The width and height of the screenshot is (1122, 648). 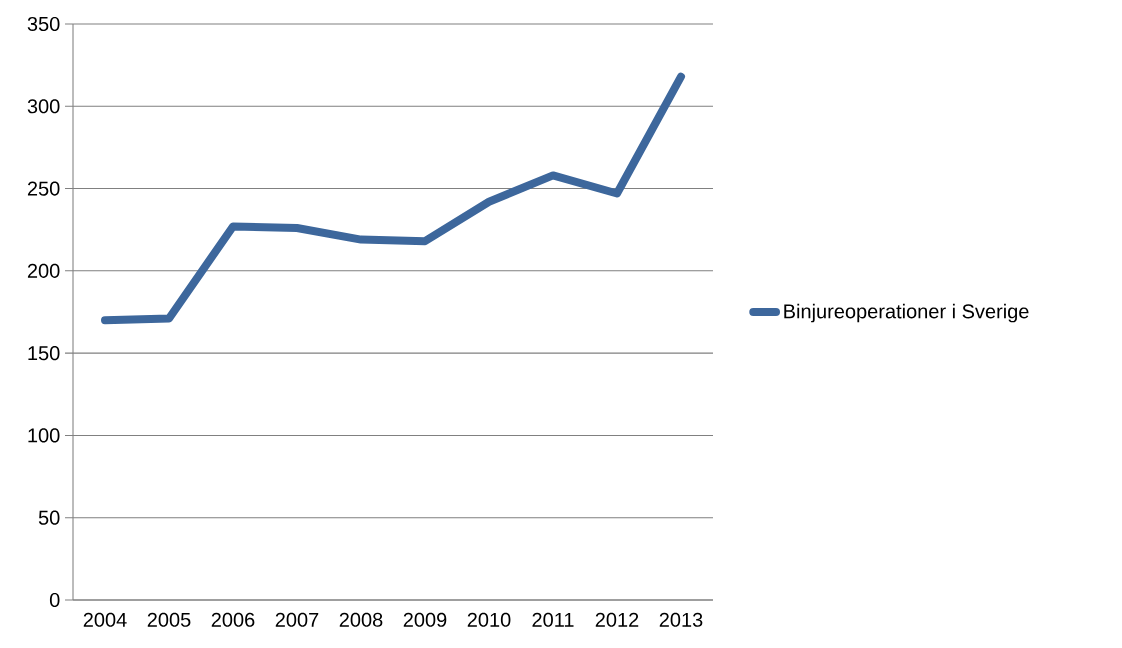 I want to click on x-tick-label: 2007, so click(x=297, y=619).